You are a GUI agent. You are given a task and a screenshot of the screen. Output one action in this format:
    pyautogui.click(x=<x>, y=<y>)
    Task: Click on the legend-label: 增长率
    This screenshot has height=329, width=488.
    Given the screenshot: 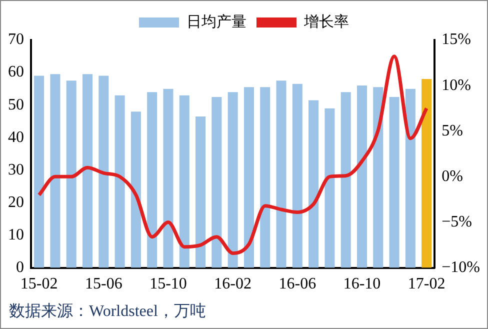 What is the action you would take?
    pyautogui.click(x=326, y=21)
    